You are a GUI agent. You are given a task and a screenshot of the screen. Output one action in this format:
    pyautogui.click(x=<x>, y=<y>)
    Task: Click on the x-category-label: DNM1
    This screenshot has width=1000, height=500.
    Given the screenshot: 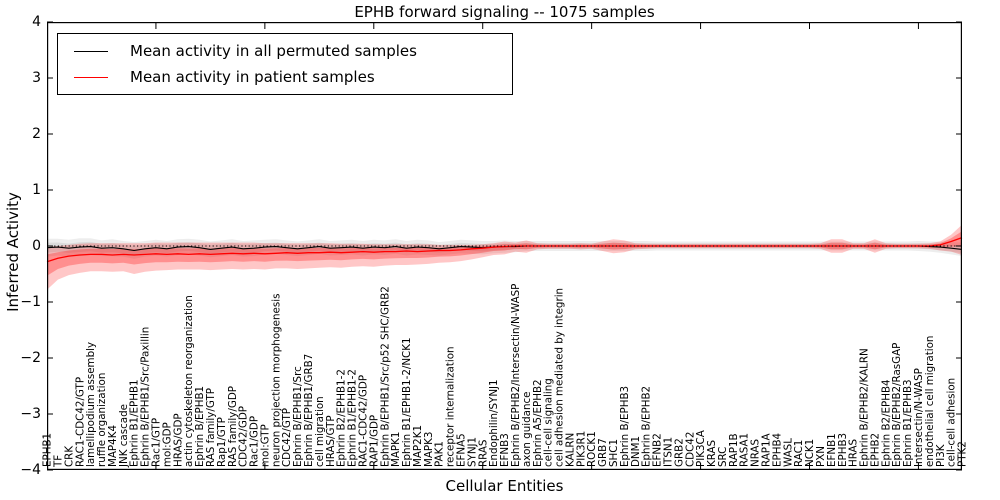 What is the action you would take?
    pyautogui.click(x=636, y=451)
    